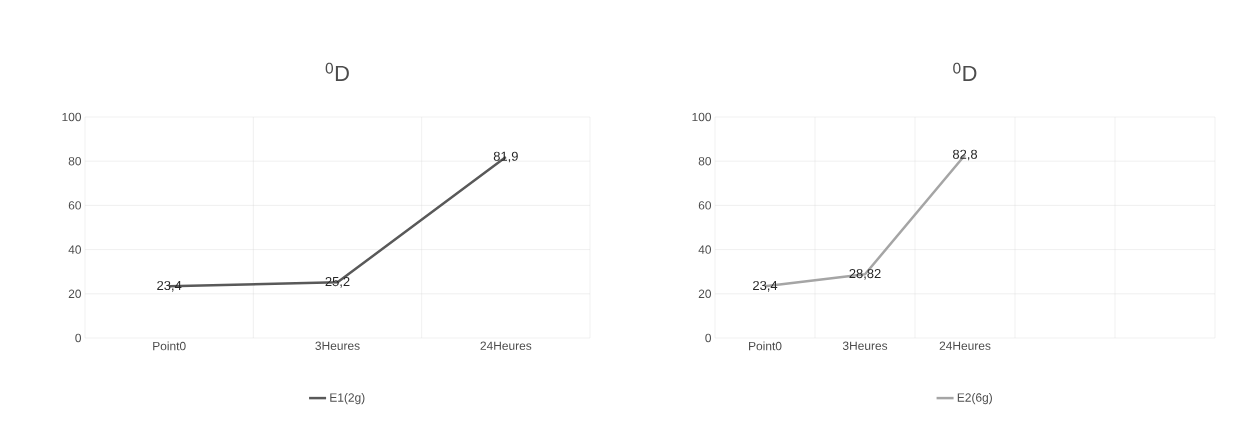  Describe the element at coordinates (865, 274) in the screenshot. I see `data-label: 28,82` at that location.